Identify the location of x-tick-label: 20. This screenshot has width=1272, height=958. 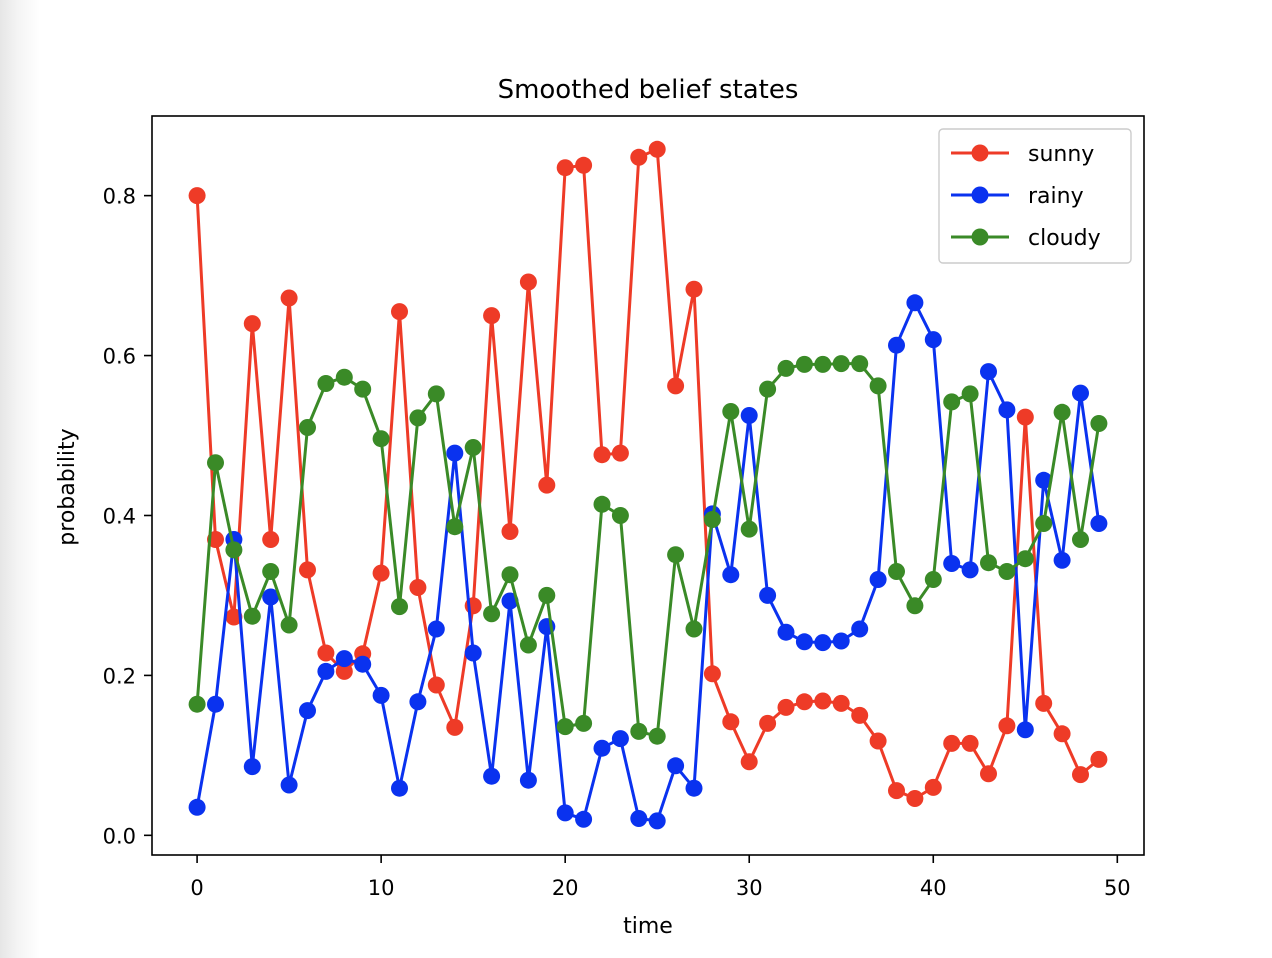
(565, 888).